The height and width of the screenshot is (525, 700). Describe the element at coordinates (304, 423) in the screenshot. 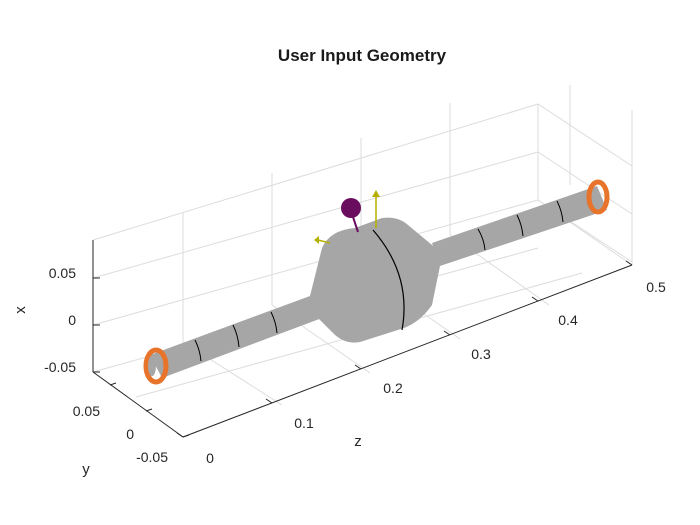

I see `z-tick-label: 0.1` at that location.